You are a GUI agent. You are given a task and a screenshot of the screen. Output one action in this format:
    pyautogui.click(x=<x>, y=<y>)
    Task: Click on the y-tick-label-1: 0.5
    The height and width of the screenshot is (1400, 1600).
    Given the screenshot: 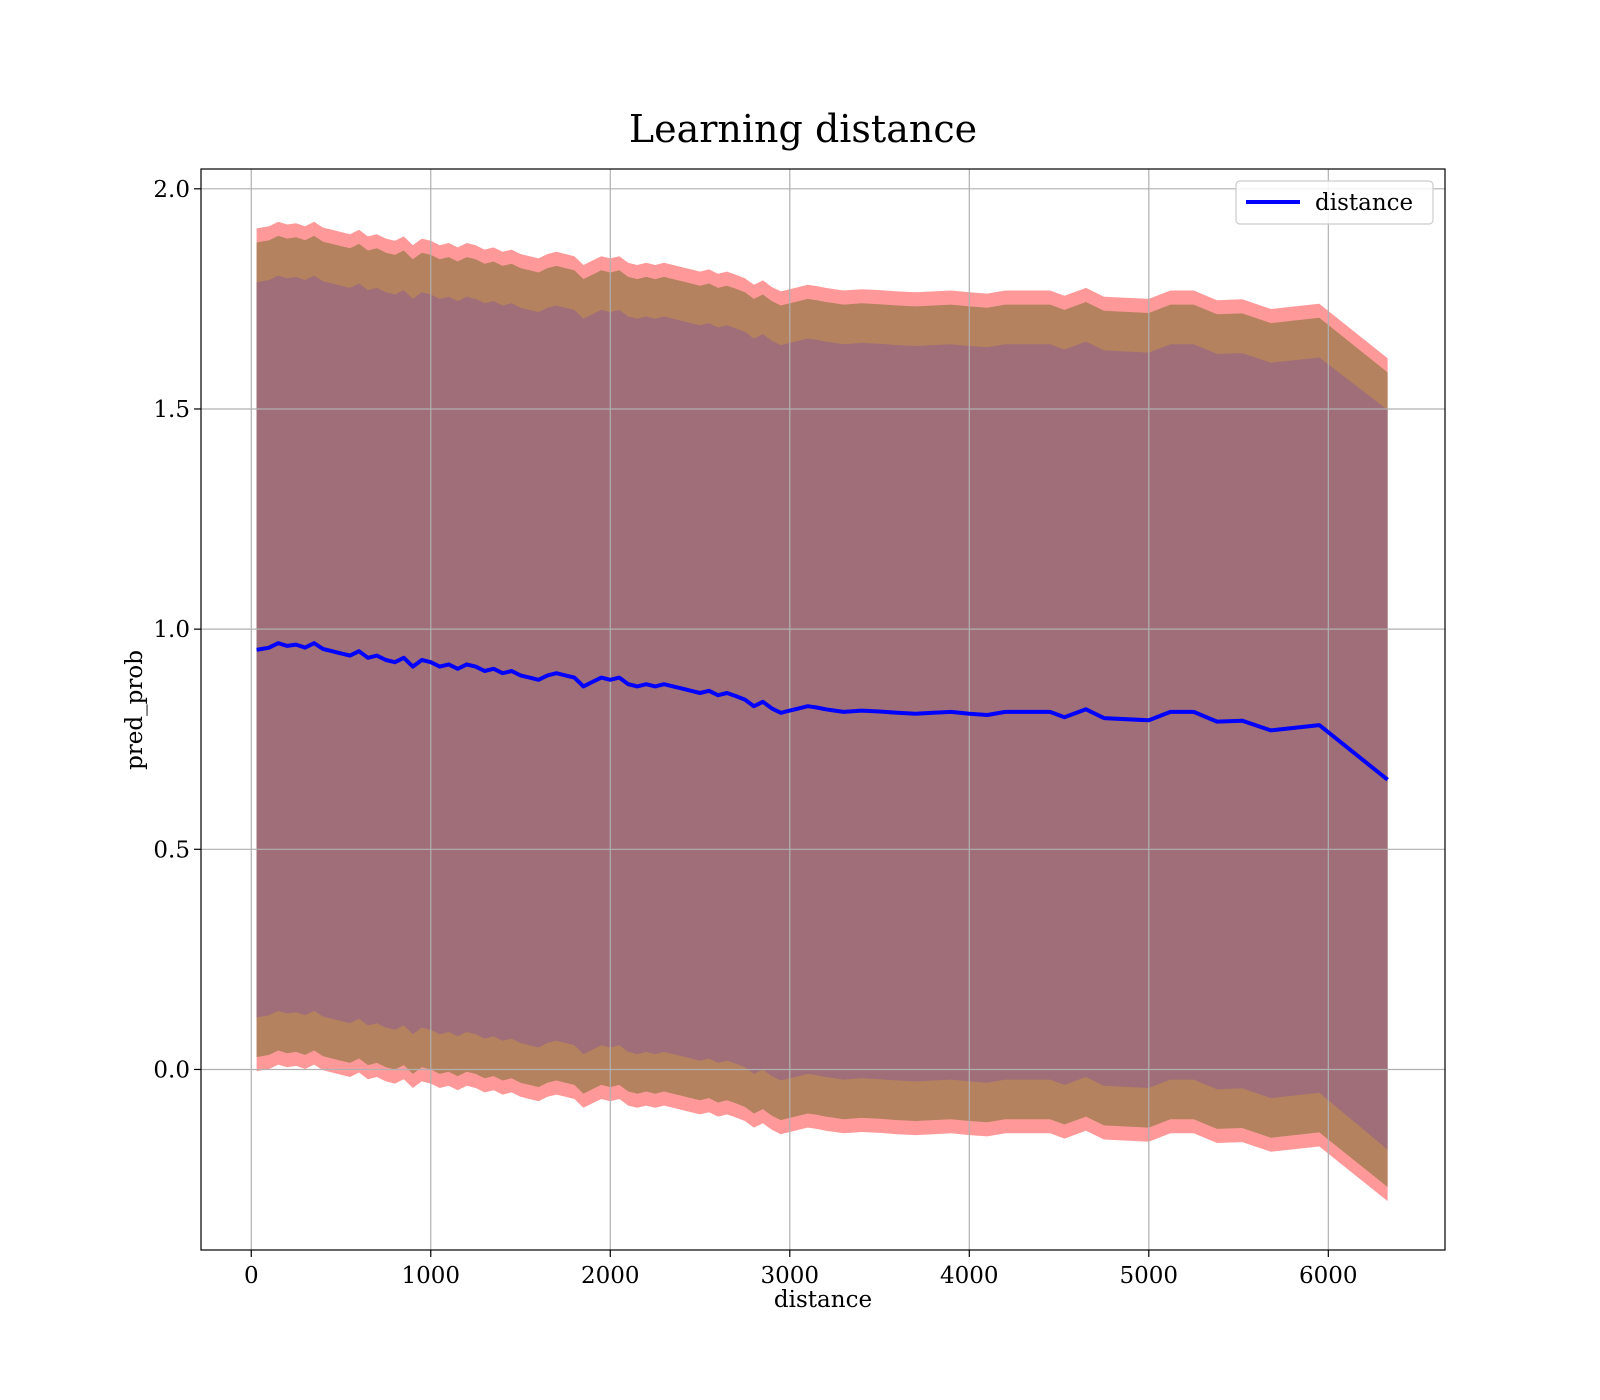 What is the action you would take?
    pyautogui.click(x=171, y=850)
    